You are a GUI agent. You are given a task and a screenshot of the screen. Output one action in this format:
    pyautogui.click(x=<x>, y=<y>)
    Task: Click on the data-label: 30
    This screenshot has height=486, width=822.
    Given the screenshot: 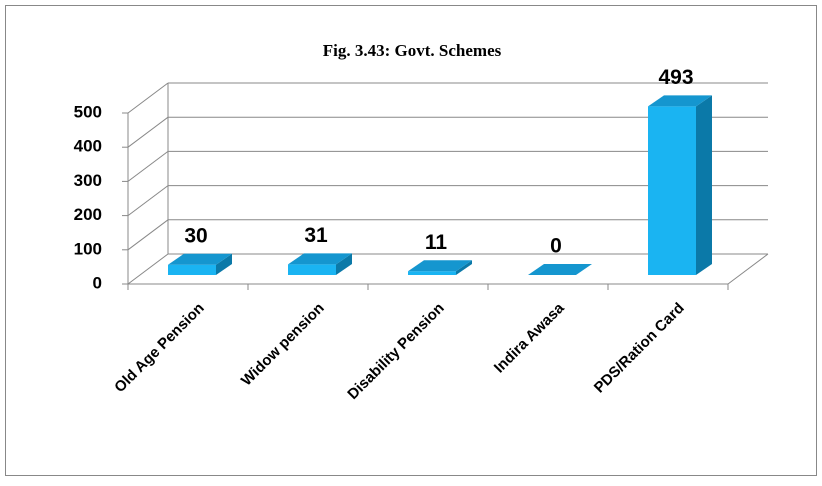 What is the action you would take?
    pyautogui.click(x=195, y=235)
    